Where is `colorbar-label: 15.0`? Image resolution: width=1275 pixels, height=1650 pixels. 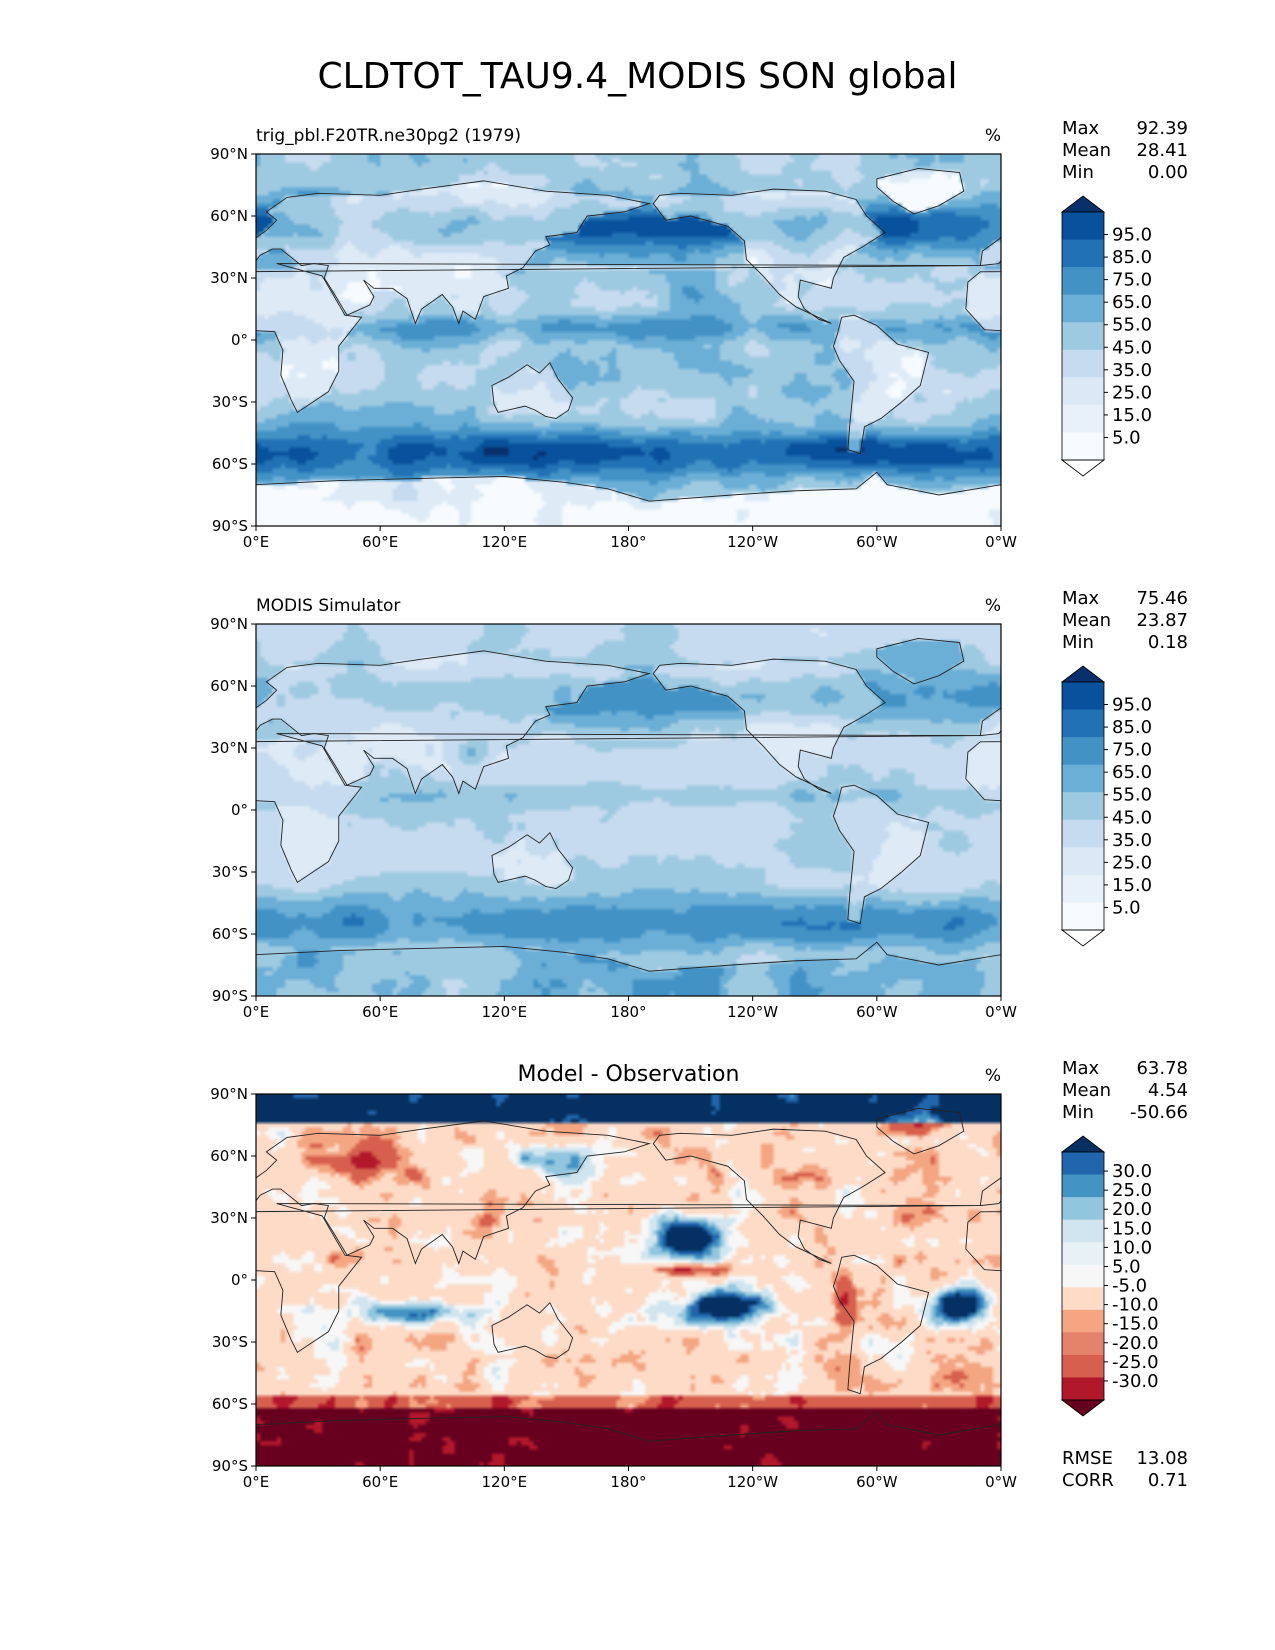
colorbar-label: 15.0 is located at coordinates (1132, 415).